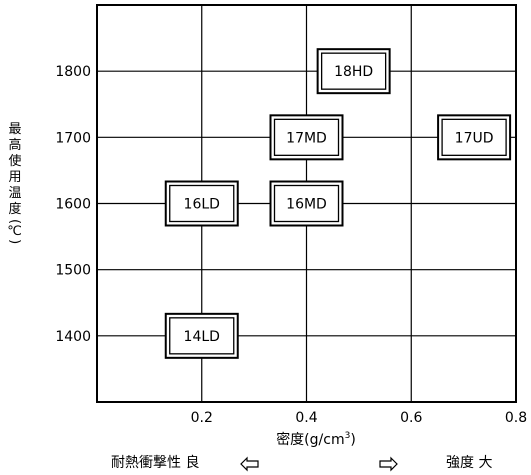 This screenshot has height=475, width=531. I want to click on y-tick-label: 1700, so click(73, 138).